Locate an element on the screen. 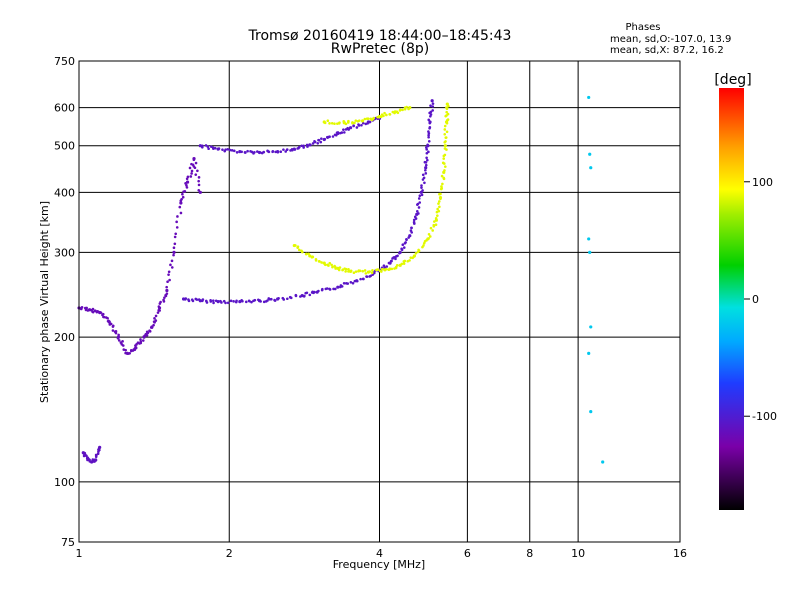  y-tick-label: 75 is located at coordinates (68, 542).